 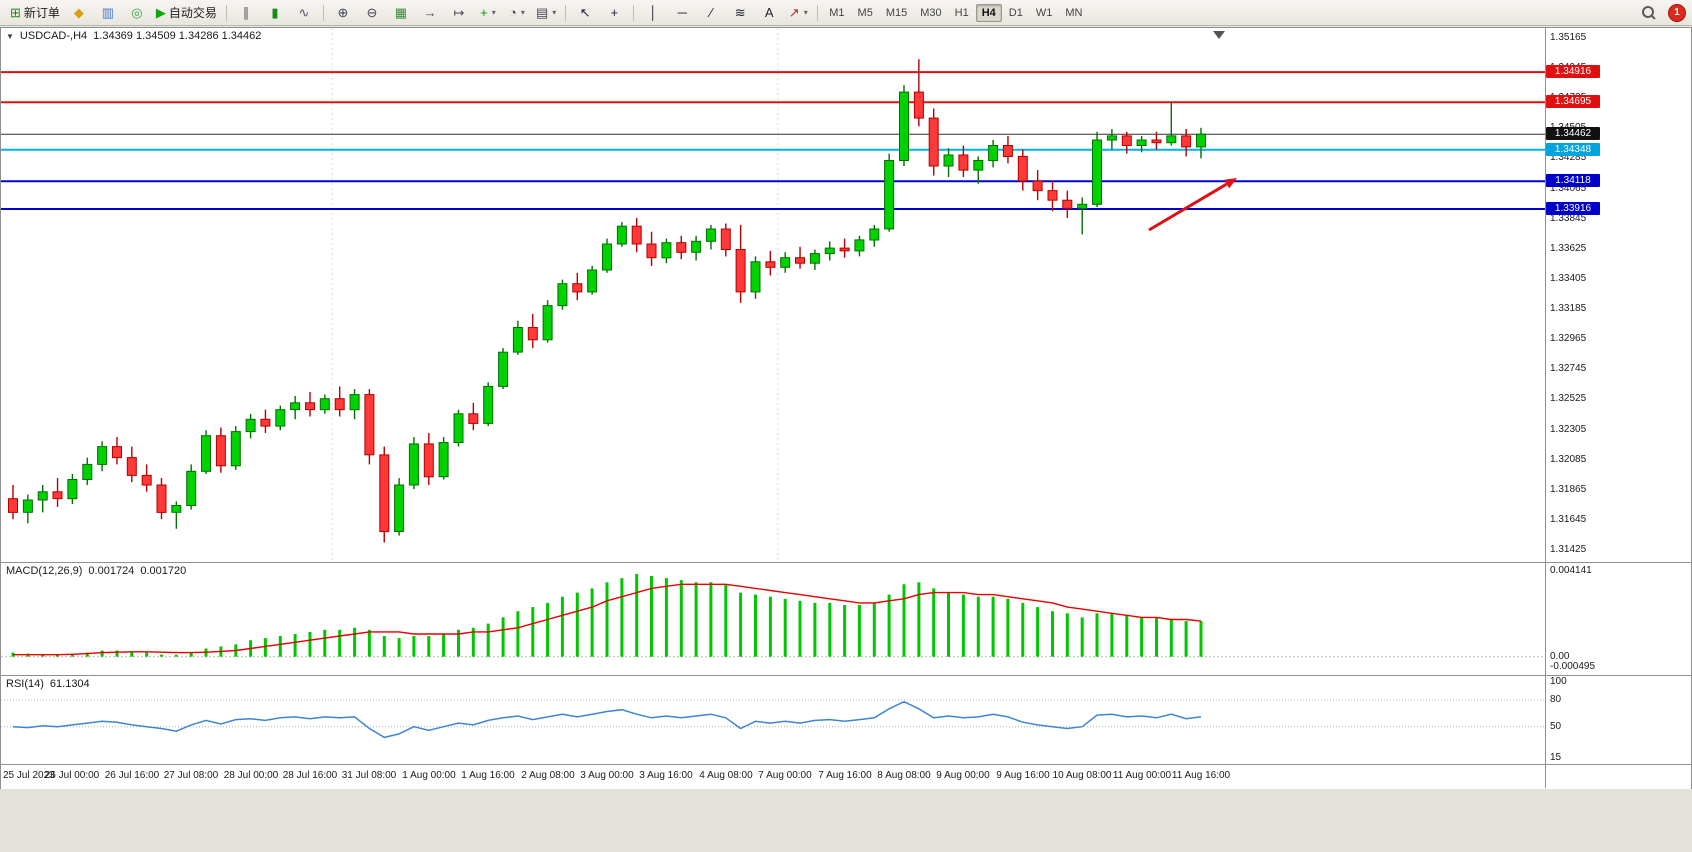 I want to click on timeframe-m15-button: M15, so click(x=896, y=12).